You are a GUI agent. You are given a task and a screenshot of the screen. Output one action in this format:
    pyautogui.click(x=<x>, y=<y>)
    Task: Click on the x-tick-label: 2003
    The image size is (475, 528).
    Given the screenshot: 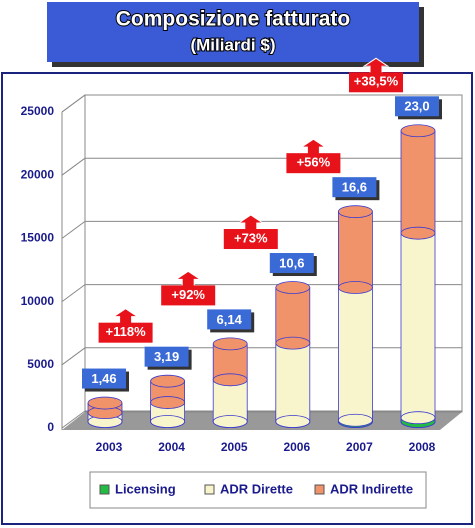 What is the action you would take?
    pyautogui.click(x=109, y=447)
    